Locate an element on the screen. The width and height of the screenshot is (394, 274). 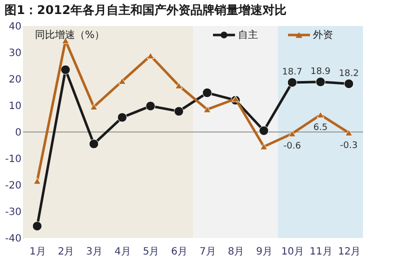
y-tick-label: 0 is located at coordinates (18, 133).